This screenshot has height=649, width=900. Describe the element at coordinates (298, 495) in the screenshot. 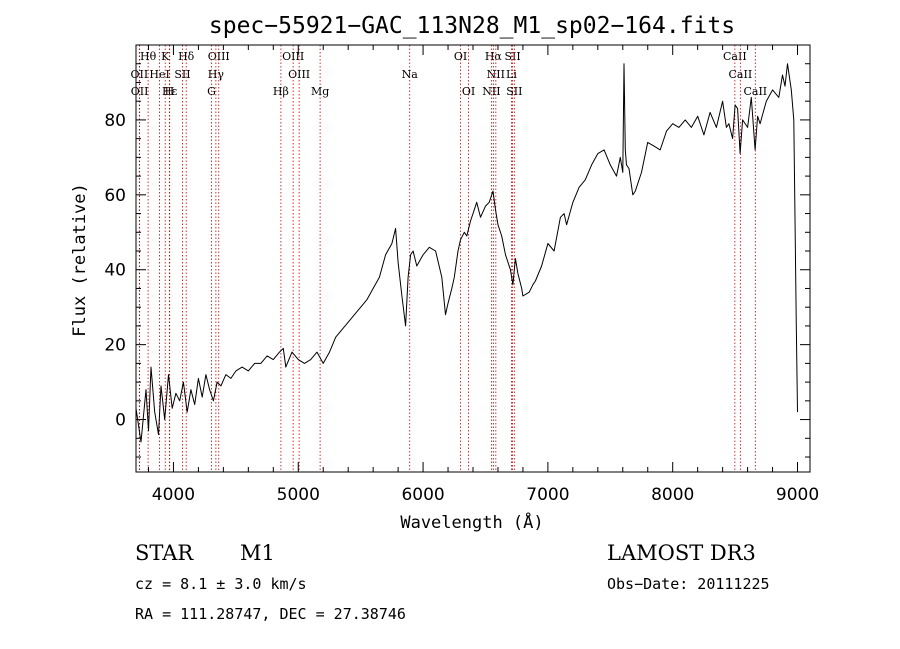

I see `x-tick-label: 5000` at that location.